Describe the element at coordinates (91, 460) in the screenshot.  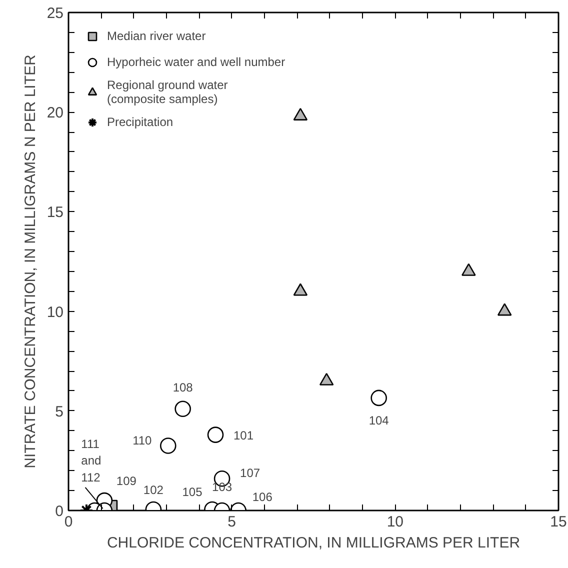
I see `annotation: 111 and 112` at that location.